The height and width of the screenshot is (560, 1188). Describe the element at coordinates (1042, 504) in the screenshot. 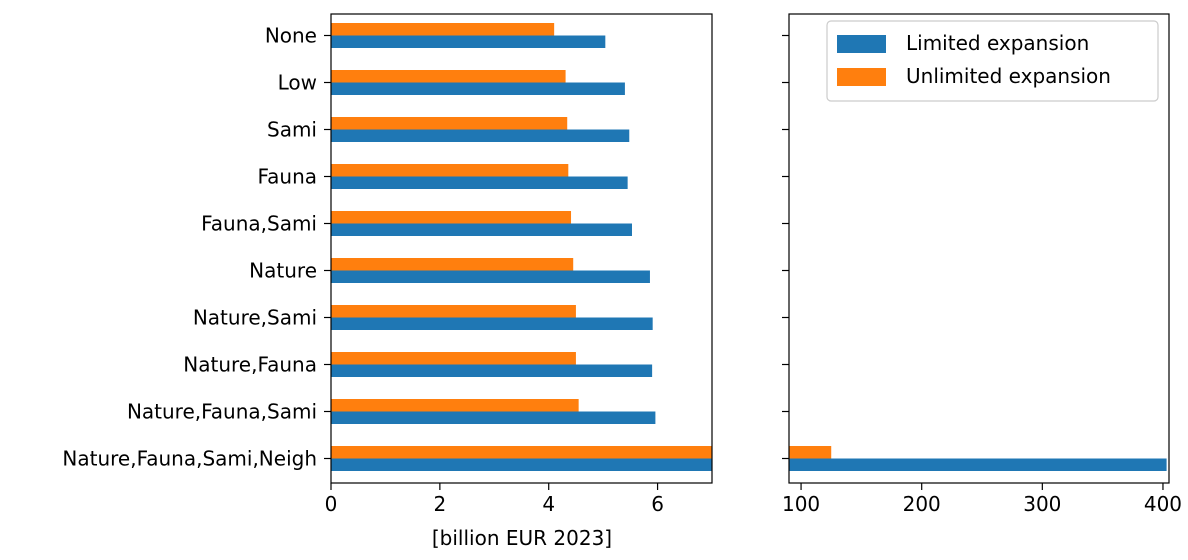

I see `x-tick-label: 300` at that location.